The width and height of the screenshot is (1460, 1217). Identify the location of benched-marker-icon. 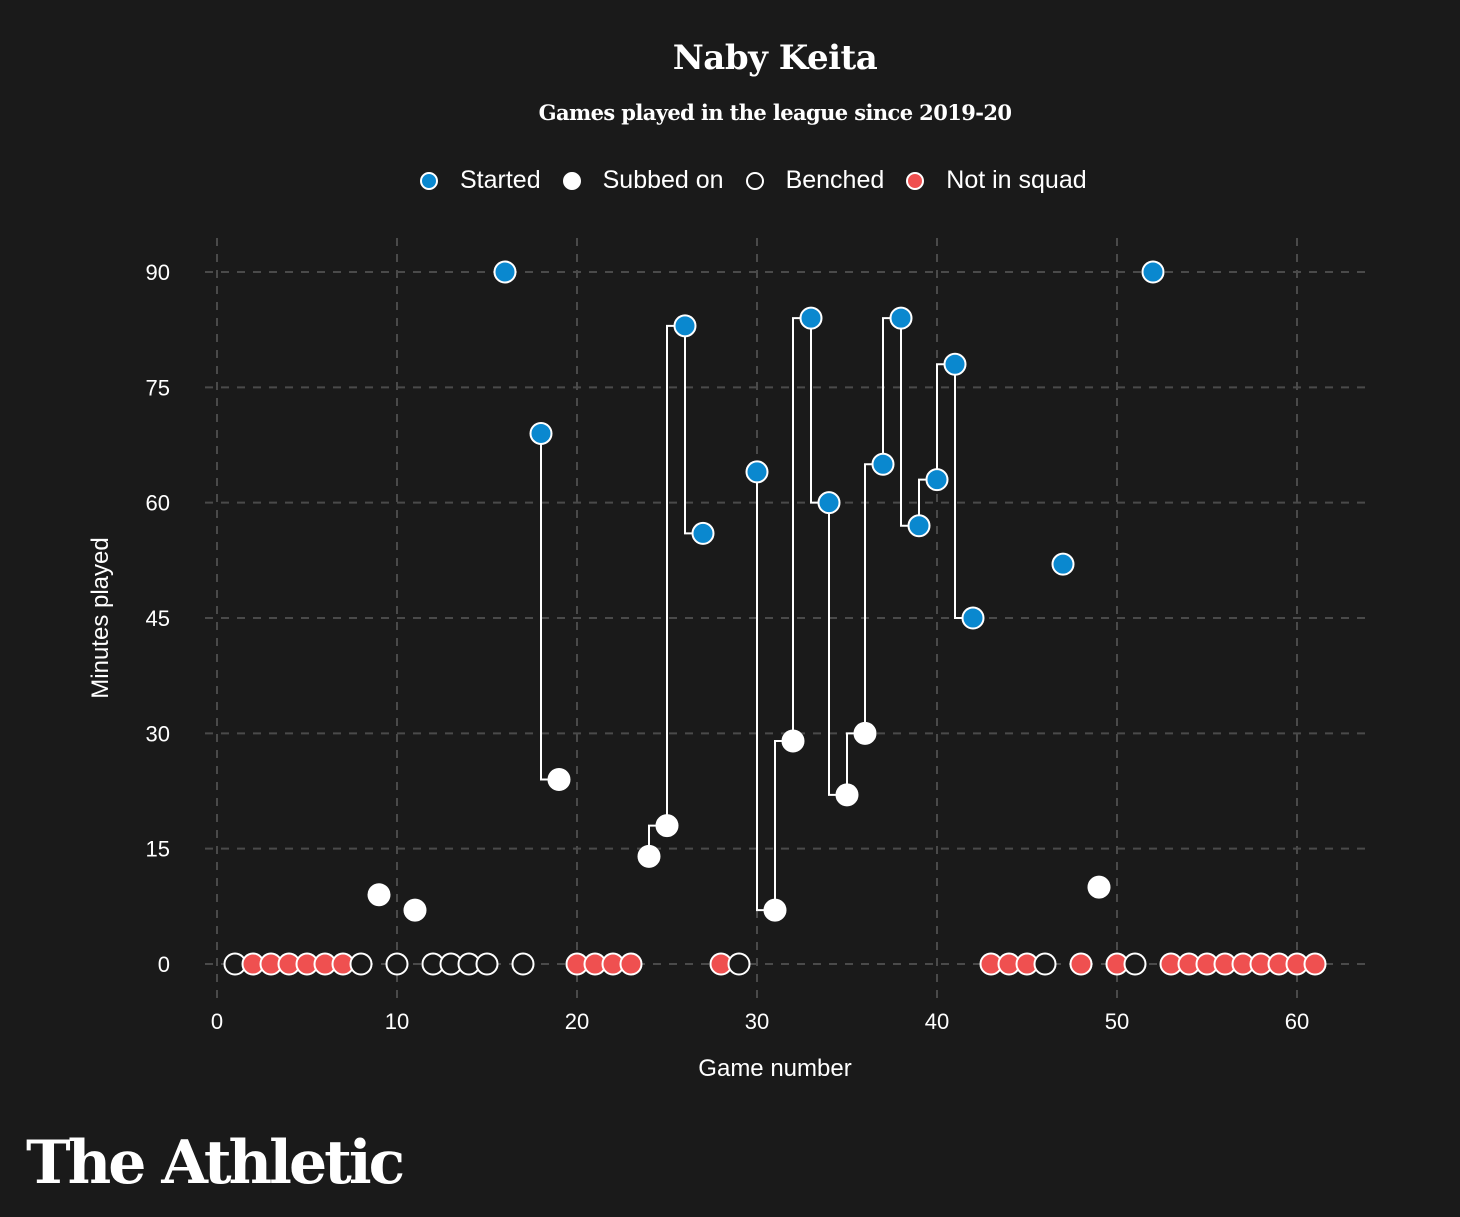
(754, 180).